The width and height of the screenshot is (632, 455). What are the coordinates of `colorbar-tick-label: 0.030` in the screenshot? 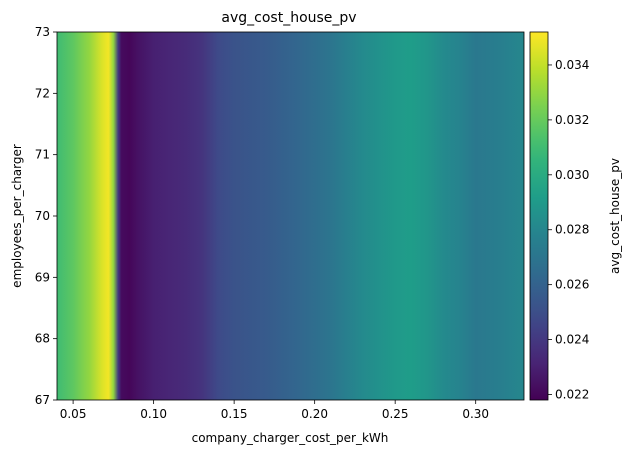 It's located at (572, 175).